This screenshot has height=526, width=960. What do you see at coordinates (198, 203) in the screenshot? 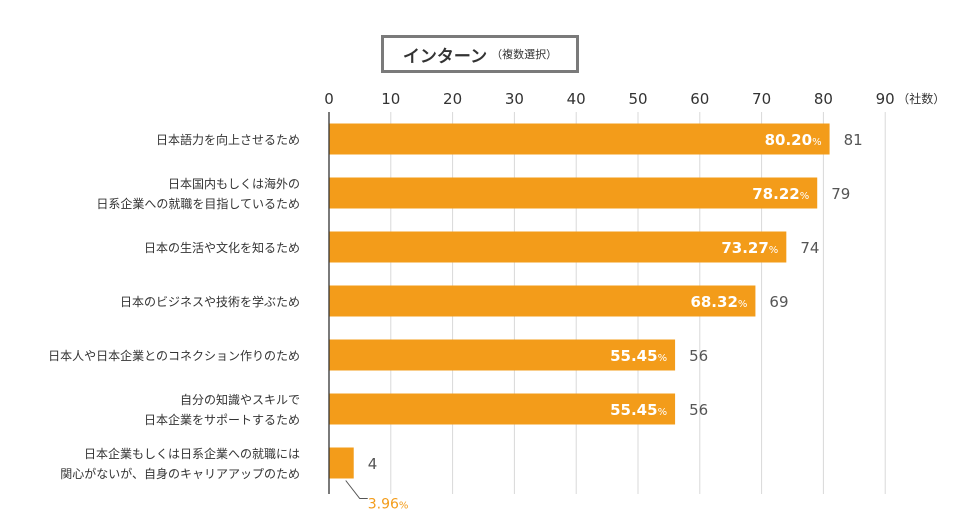
I see `category-label-1-1: 日系企業への就職を目指しているため` at bounding box center [198, 203].